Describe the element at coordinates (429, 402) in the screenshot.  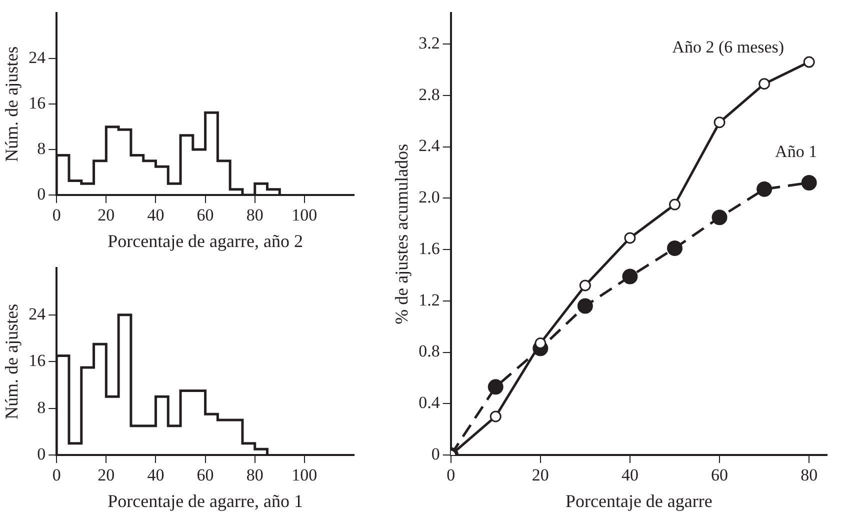
I see `y-tick-label: 0.4` at that location.